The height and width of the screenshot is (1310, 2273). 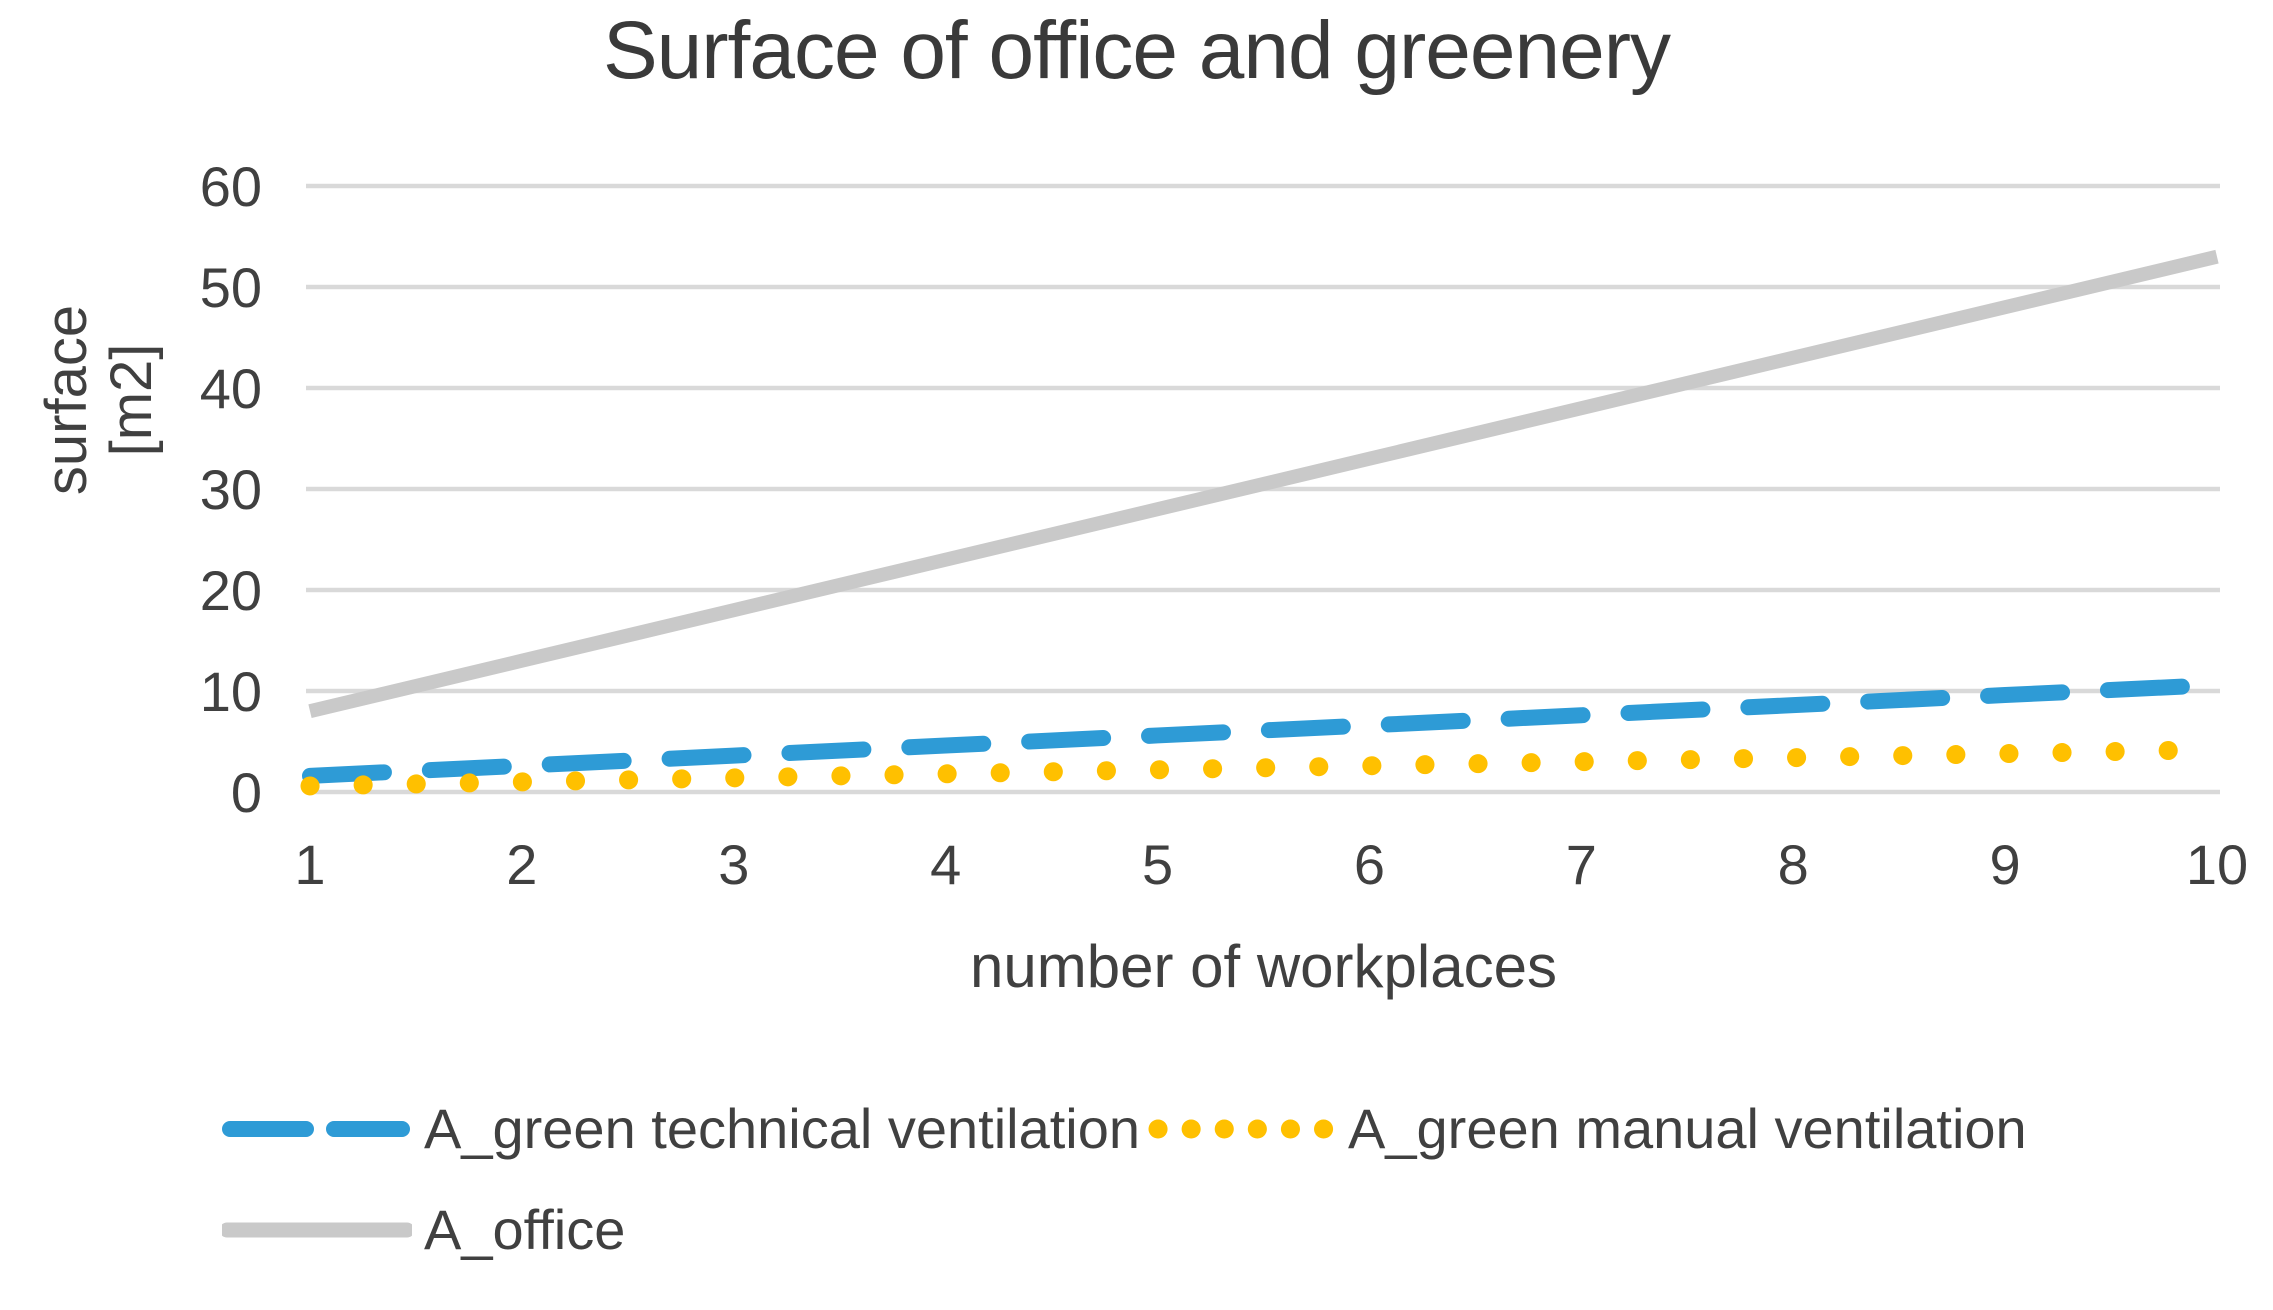 I want to click on y-tick-label: 20, so click(x=231, y=590).